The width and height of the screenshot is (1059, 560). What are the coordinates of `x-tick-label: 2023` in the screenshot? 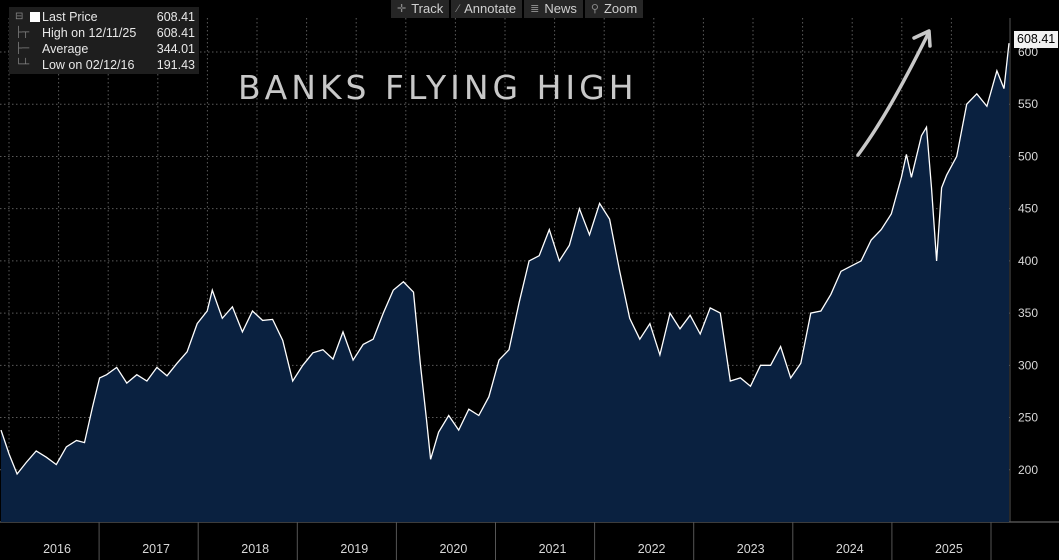 It's located at (751, 549).